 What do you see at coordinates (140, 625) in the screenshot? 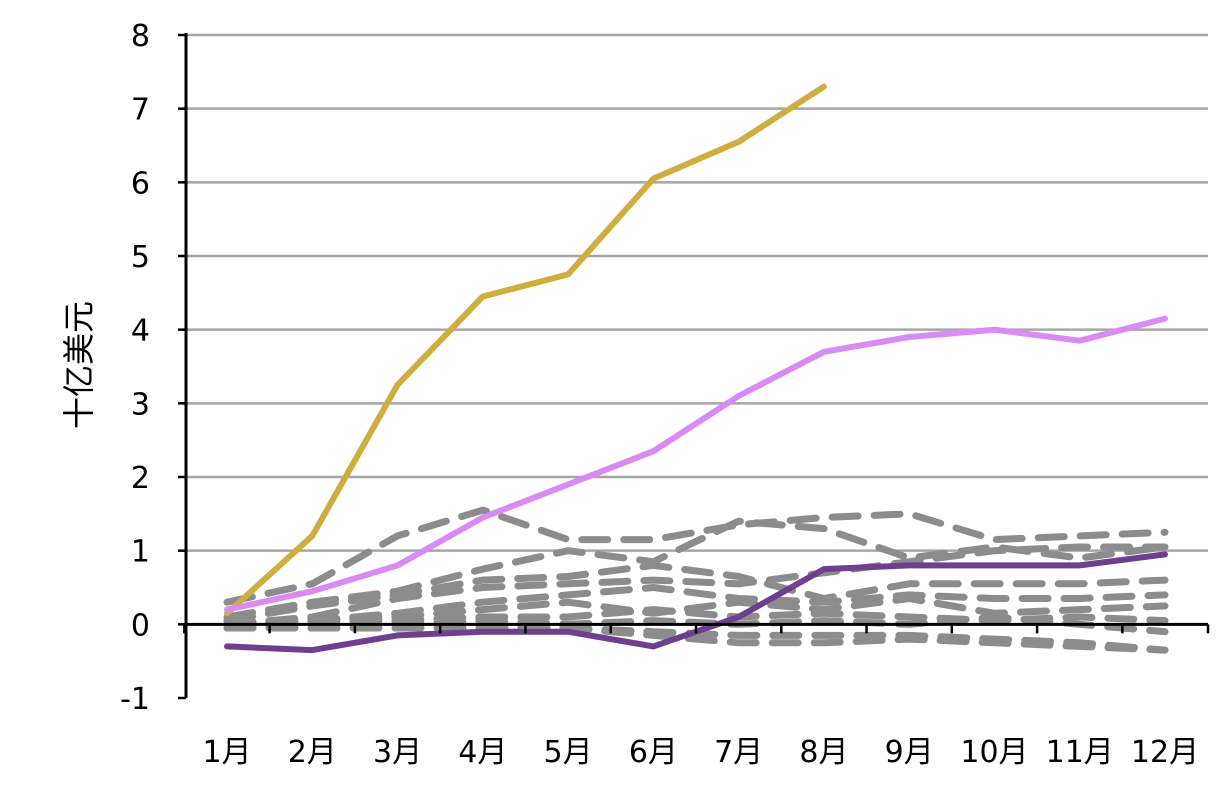
I see `y-tick-label: 0` at bounding box center [140, 625].